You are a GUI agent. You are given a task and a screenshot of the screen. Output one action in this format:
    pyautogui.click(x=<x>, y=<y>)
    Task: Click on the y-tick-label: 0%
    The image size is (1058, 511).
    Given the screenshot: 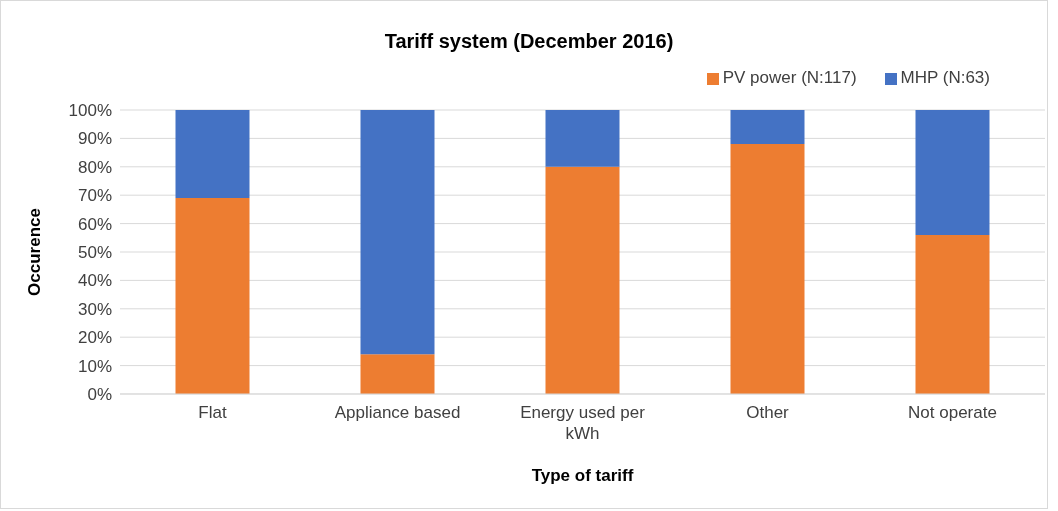 What is the action you would take?
    pyautogui.click(x=99, y=395)
    